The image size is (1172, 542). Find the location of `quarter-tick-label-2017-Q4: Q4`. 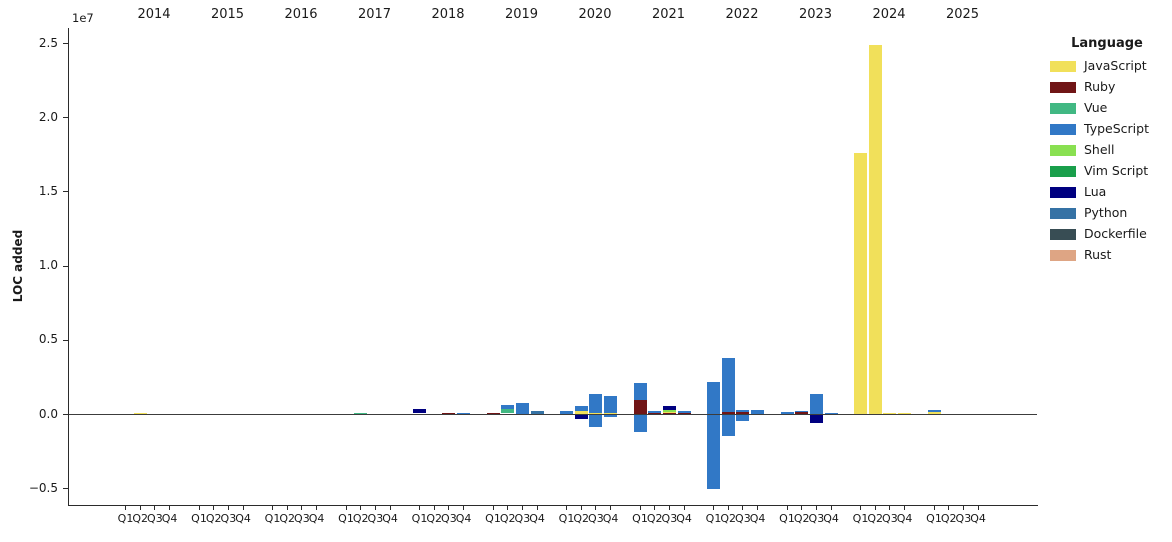

quarter-tick-label-2017-Q4: Q4 is located at coordinates (390, 518).